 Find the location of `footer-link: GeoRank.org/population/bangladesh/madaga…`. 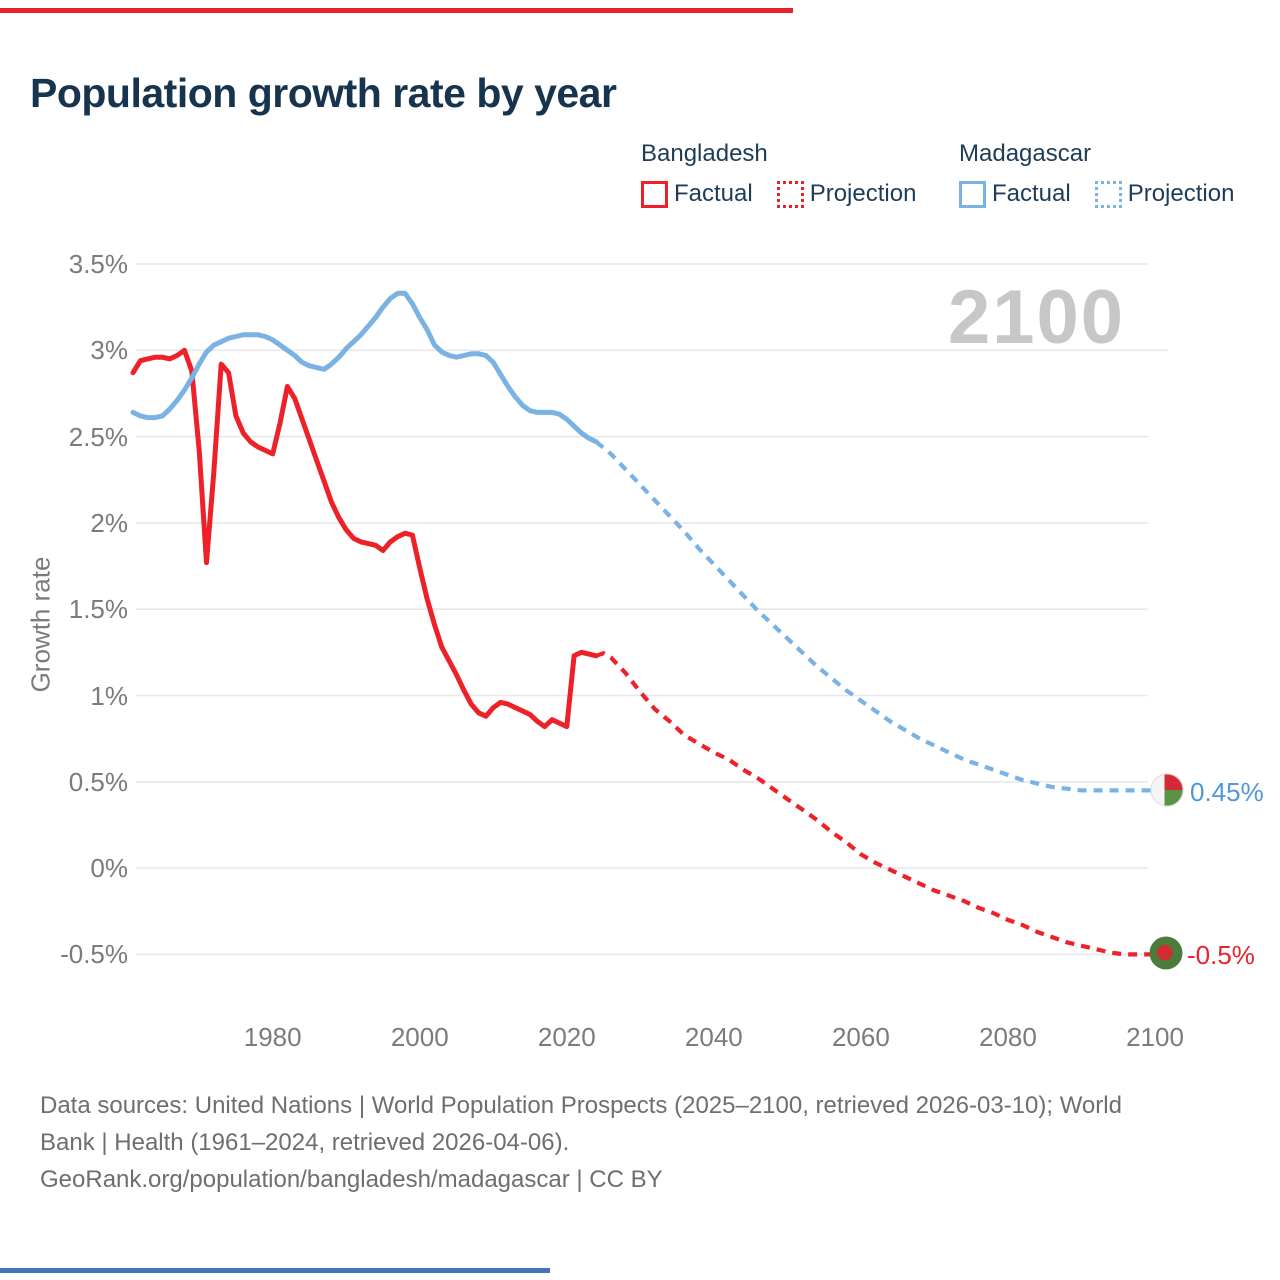

footer-link: GeoRank.org/population/bangladesh/madaga… is located at coordinates (351, 1179).